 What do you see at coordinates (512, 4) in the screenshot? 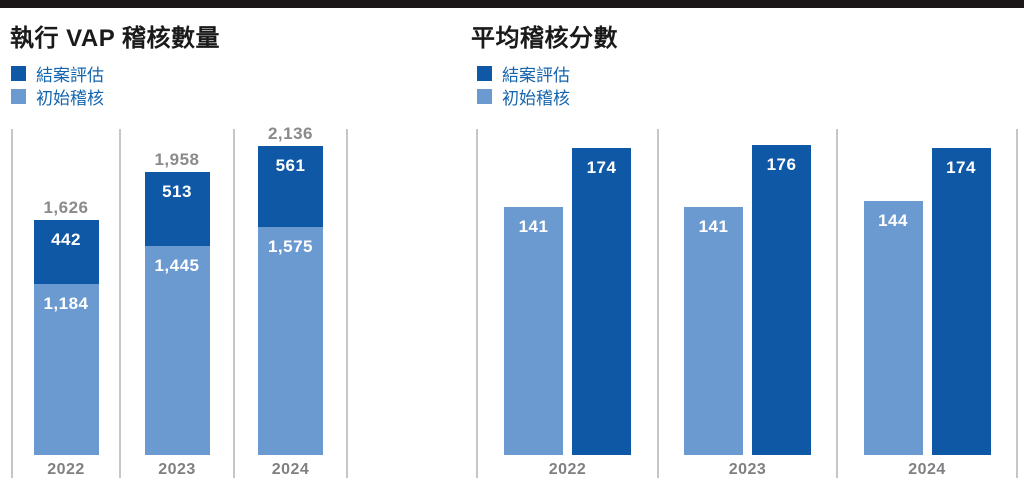
I see `top-accent-bar` at bounding box center [512, 4].